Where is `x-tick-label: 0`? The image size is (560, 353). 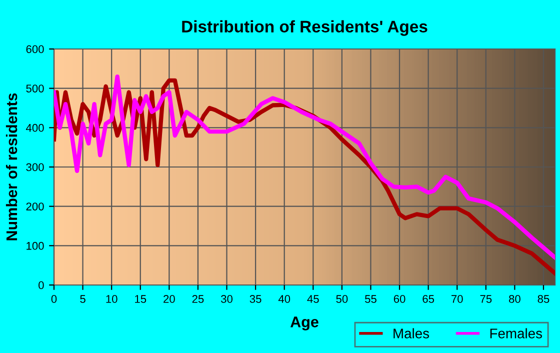
x-tick-label: 0 is located at coordinates (54, 299).